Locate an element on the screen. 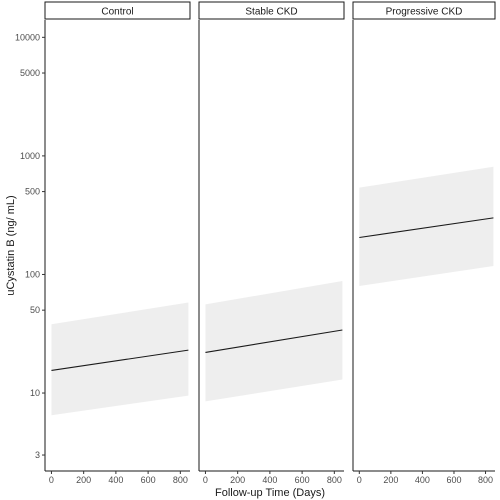 This screenshot has width=500, height=500. y-tick-label: 5000 is located at coordinates (30, 73).